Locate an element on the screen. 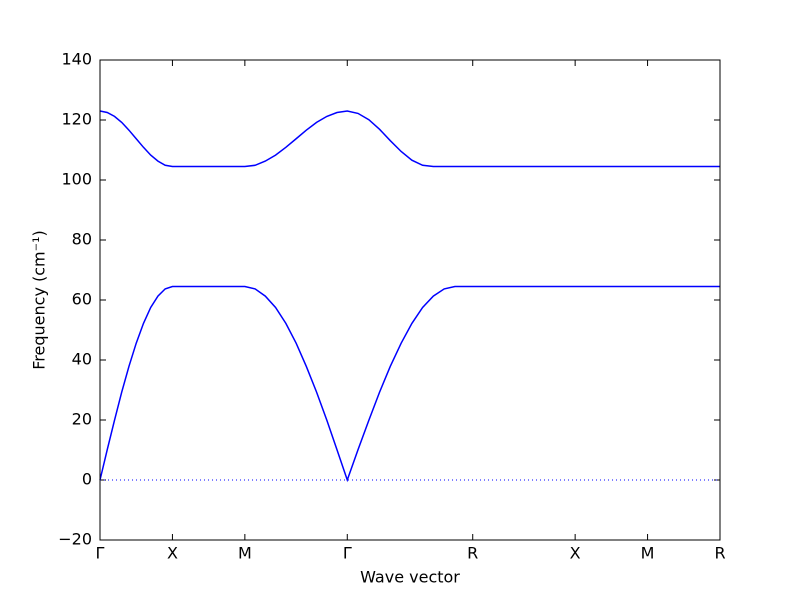  y-tick-label: 60 is located at coordinates (82, 299).